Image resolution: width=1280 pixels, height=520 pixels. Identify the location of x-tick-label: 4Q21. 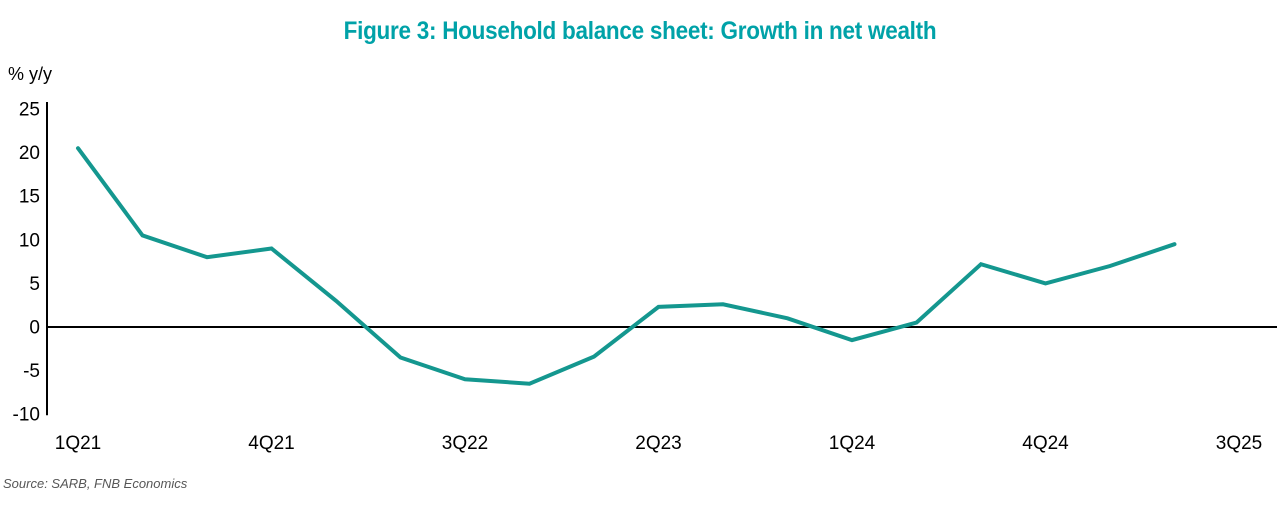
(271, 443).